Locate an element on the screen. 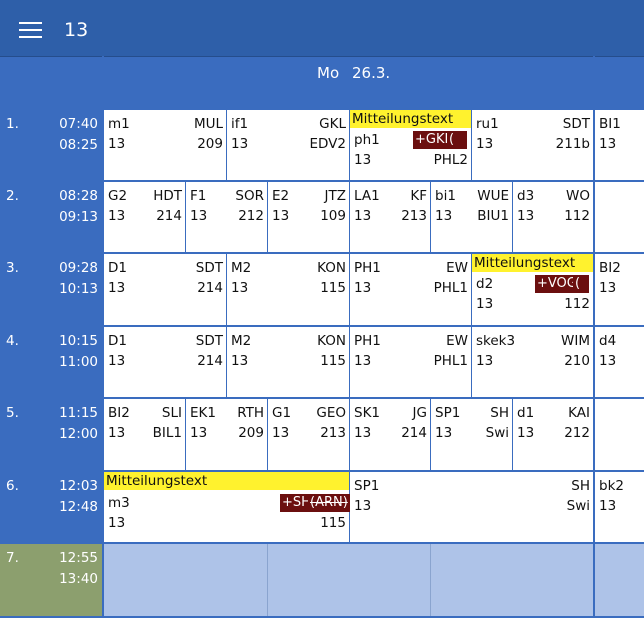 This screenshot has width=644, height=619. lesson-subject: ru1 is located at coordinates (487, 124).